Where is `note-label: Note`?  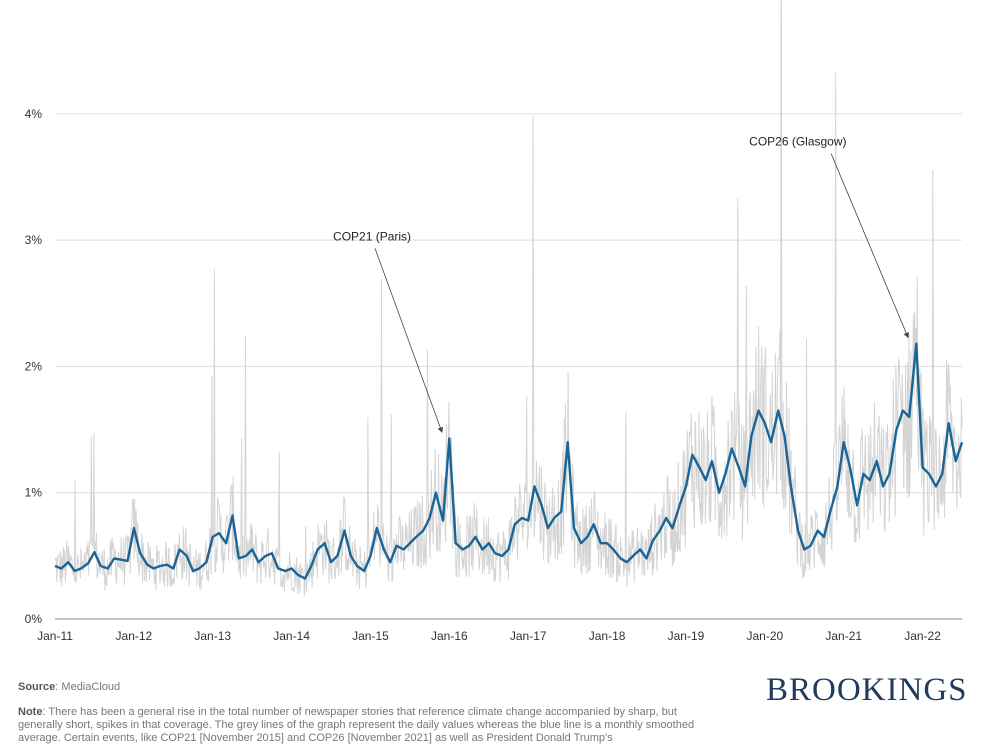 note-label: Note is located at coordinates (30, 712).